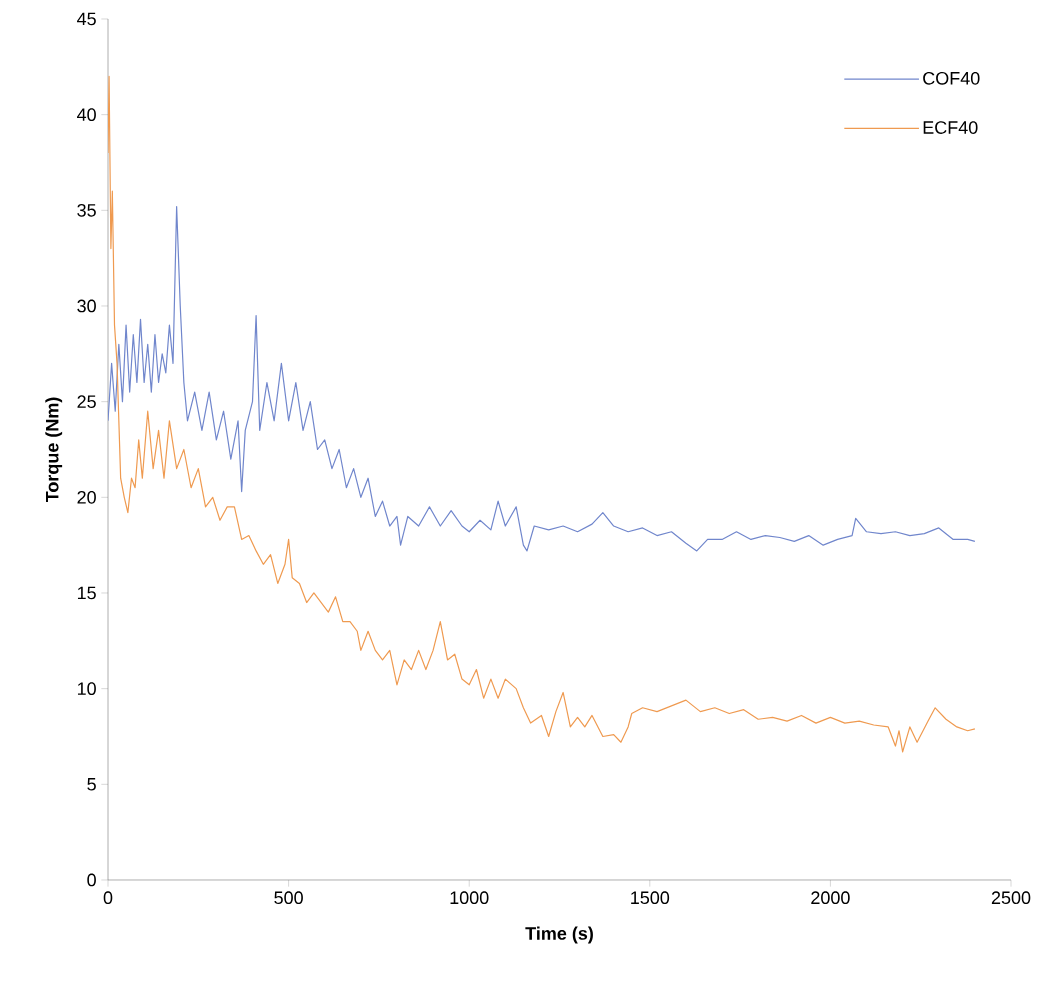  I want to click on y-tick-label: 25, so click(86, 402).